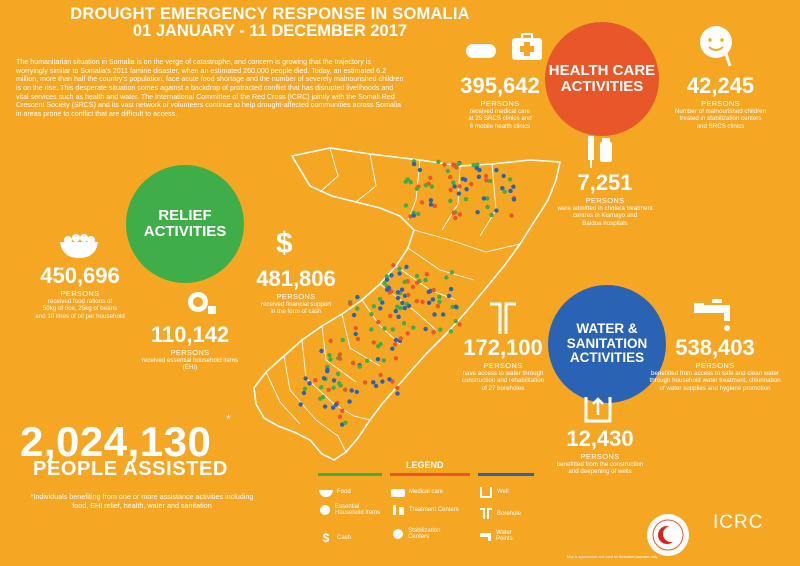 The height and width of the screenshot is (566, 800). I want to click on legend-label: Food, so click(344, 492).